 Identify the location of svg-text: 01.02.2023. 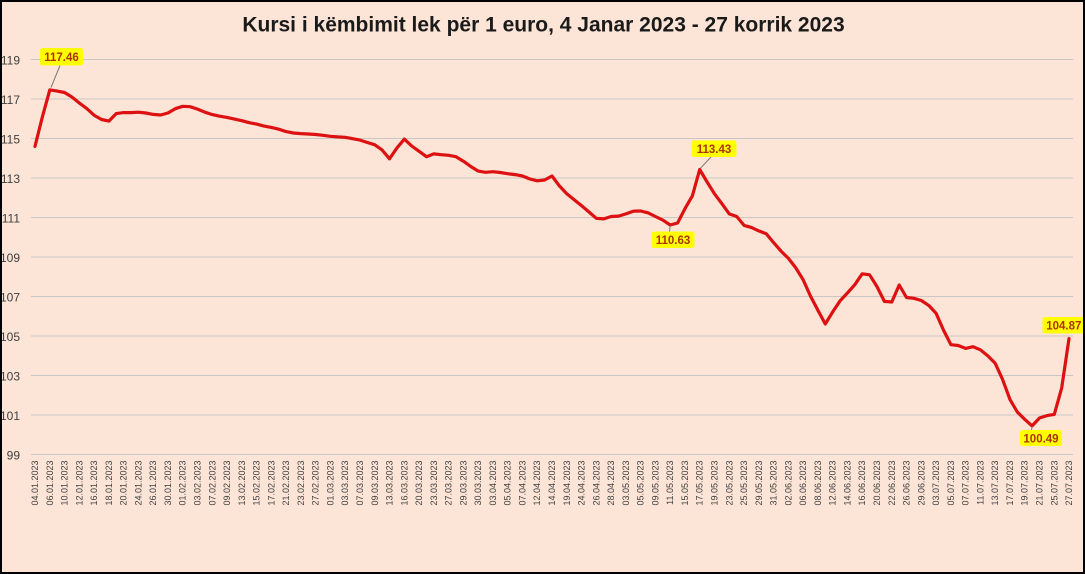
(183, 483).